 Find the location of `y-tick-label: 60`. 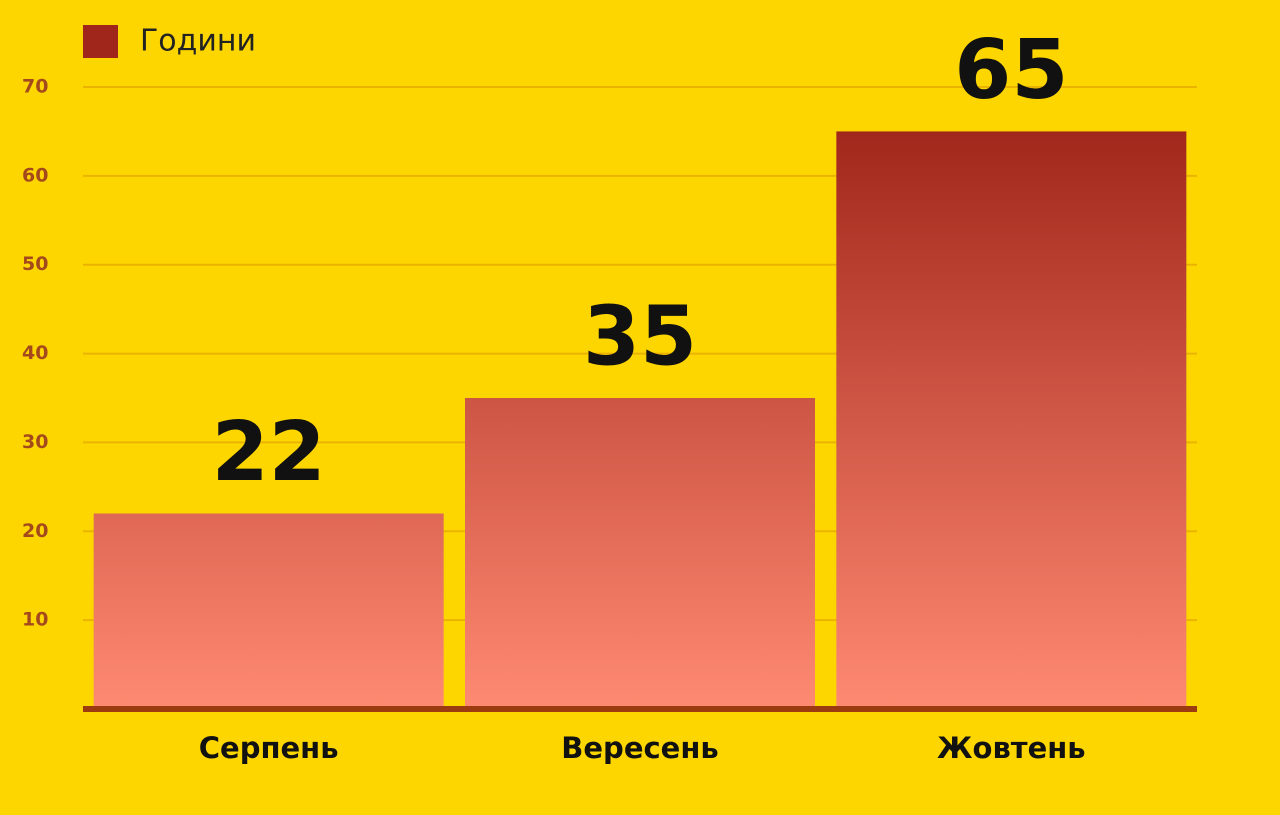

y-tick-label: 60 is located at coordinates (35, 175).